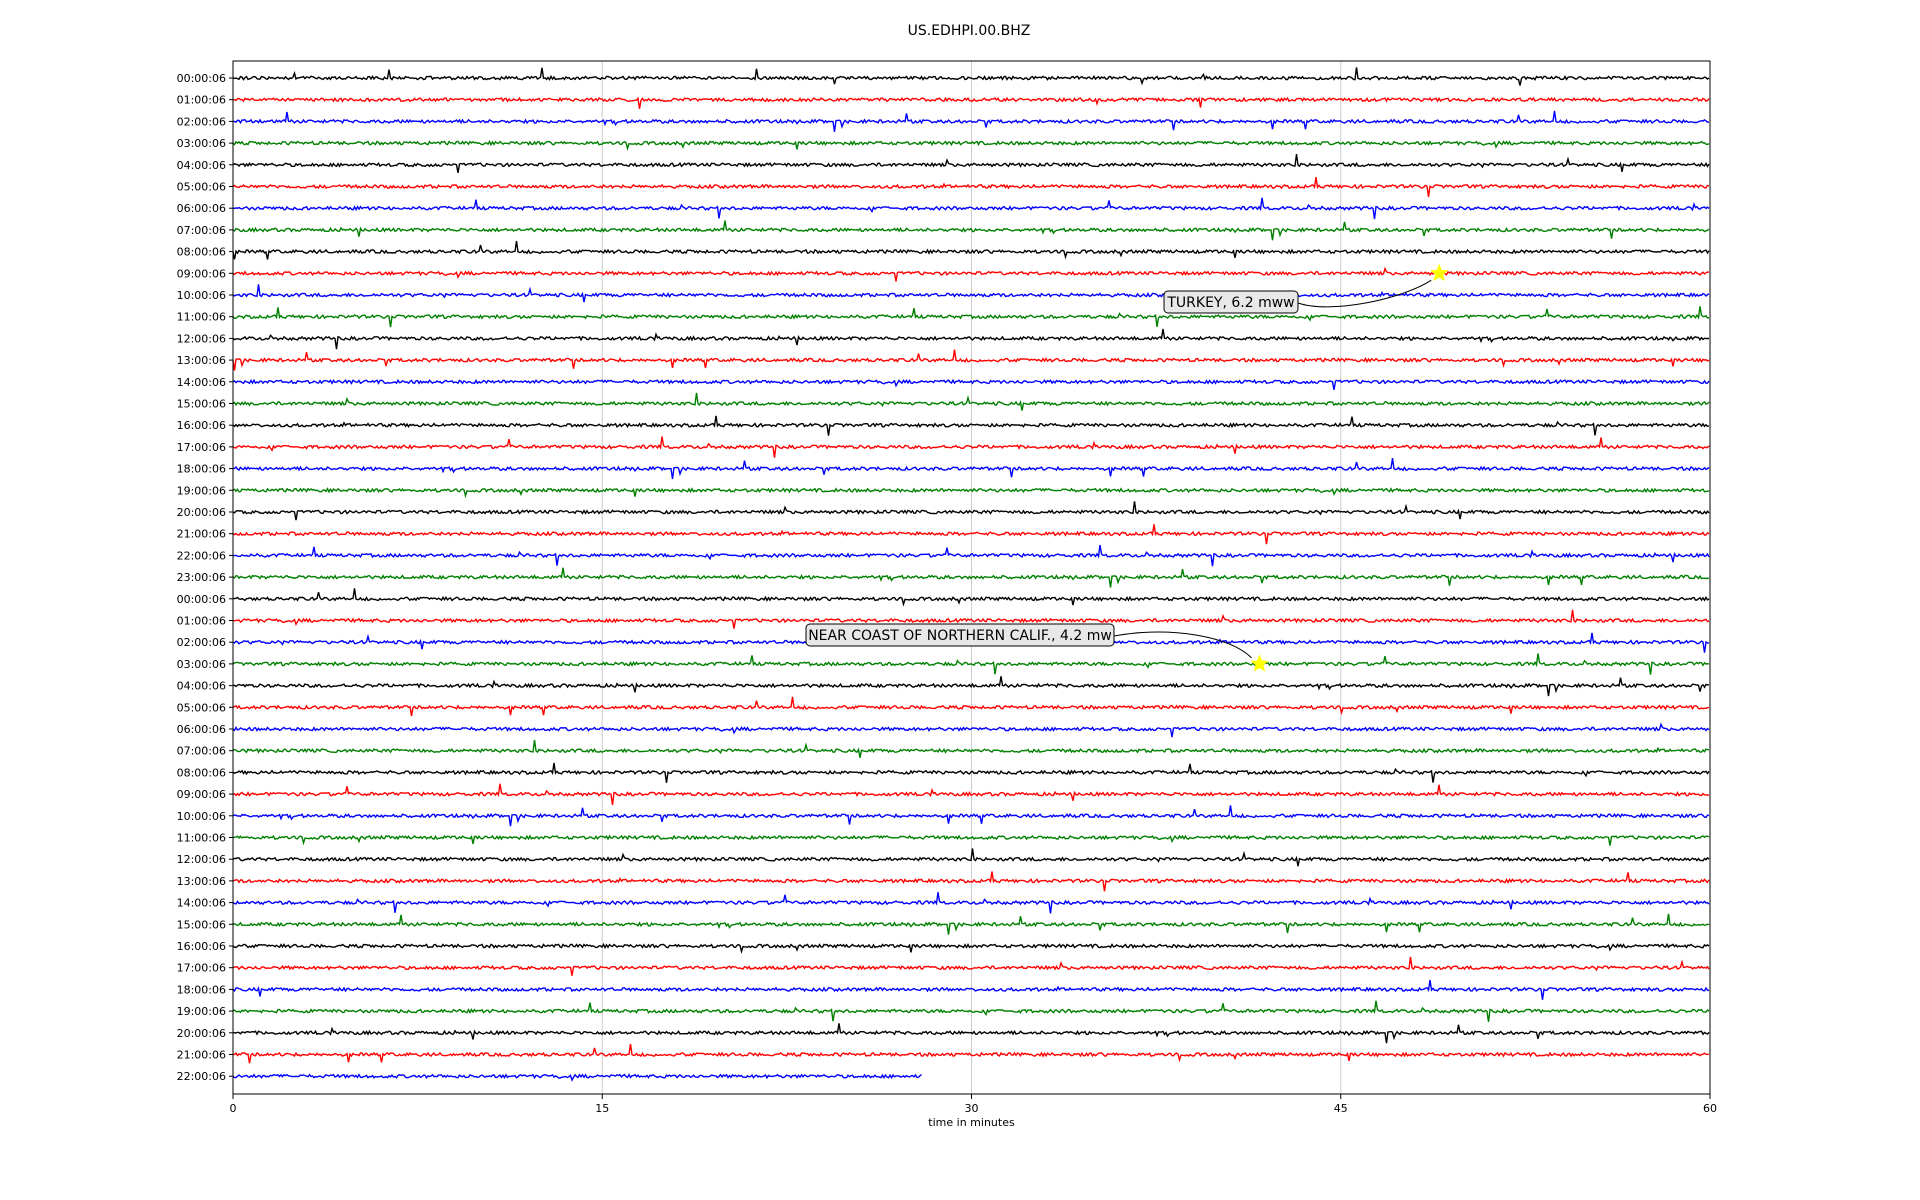  I want to click on y-tick-label: 15:00:06, so click(201, 924).